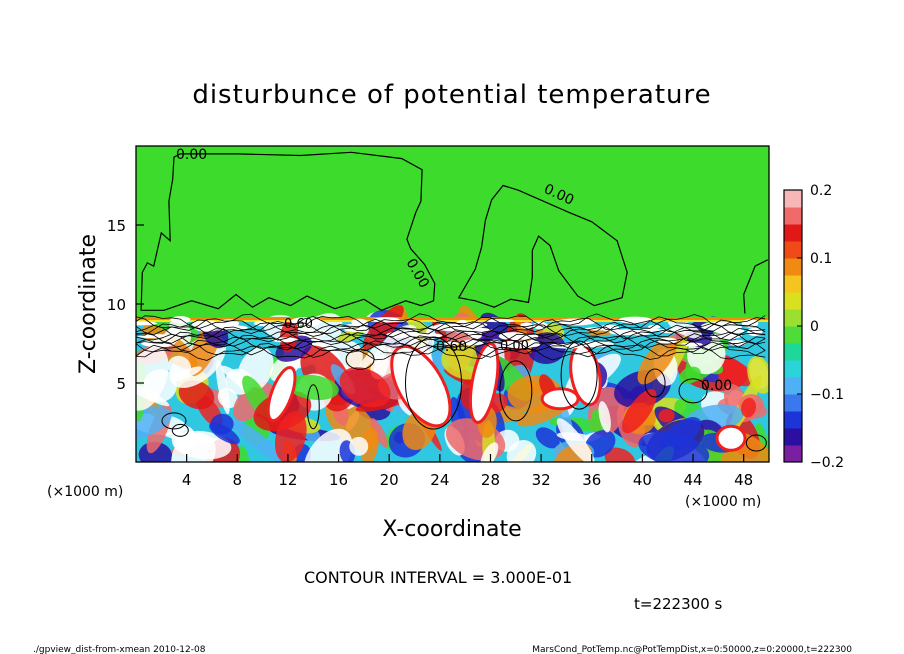 Image resolution: width=904 pixels, height=654 pixels. What do you see at coordinates (743, 480) in the screenshot?
I see `x-tick-label: 48` at bounding box center [743, 480].